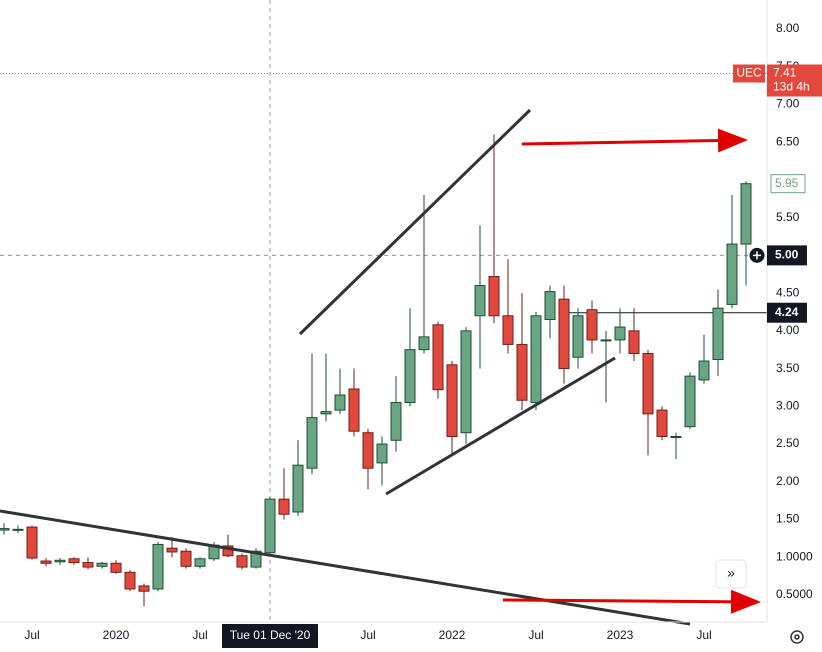 This screenshot has width=822, height=652. Describe the element at coordinates (788, 330) in the screenshot. I see `y-tick-label: 4.00` at that location.